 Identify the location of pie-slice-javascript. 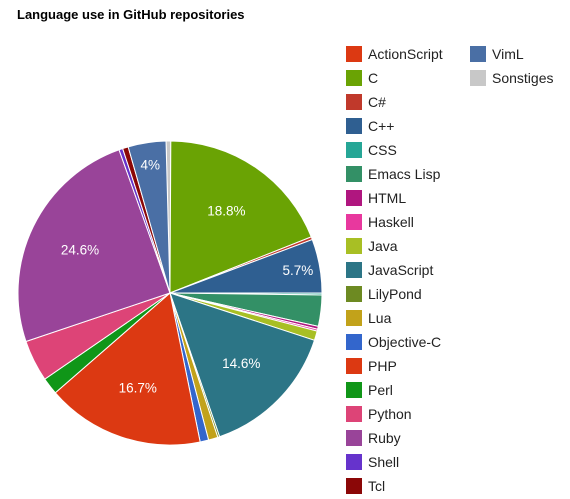
(242, 365).